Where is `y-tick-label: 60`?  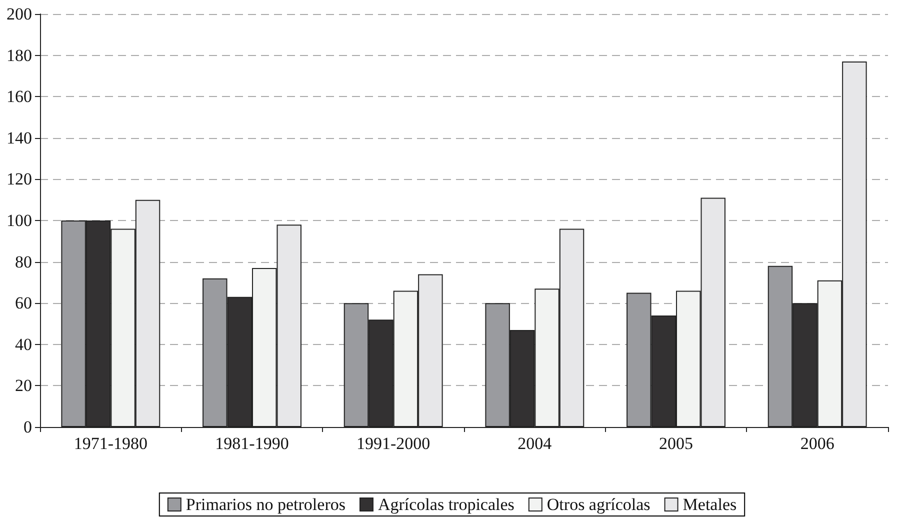 y-tick-label: 60 is located at coordinates (23, 303).